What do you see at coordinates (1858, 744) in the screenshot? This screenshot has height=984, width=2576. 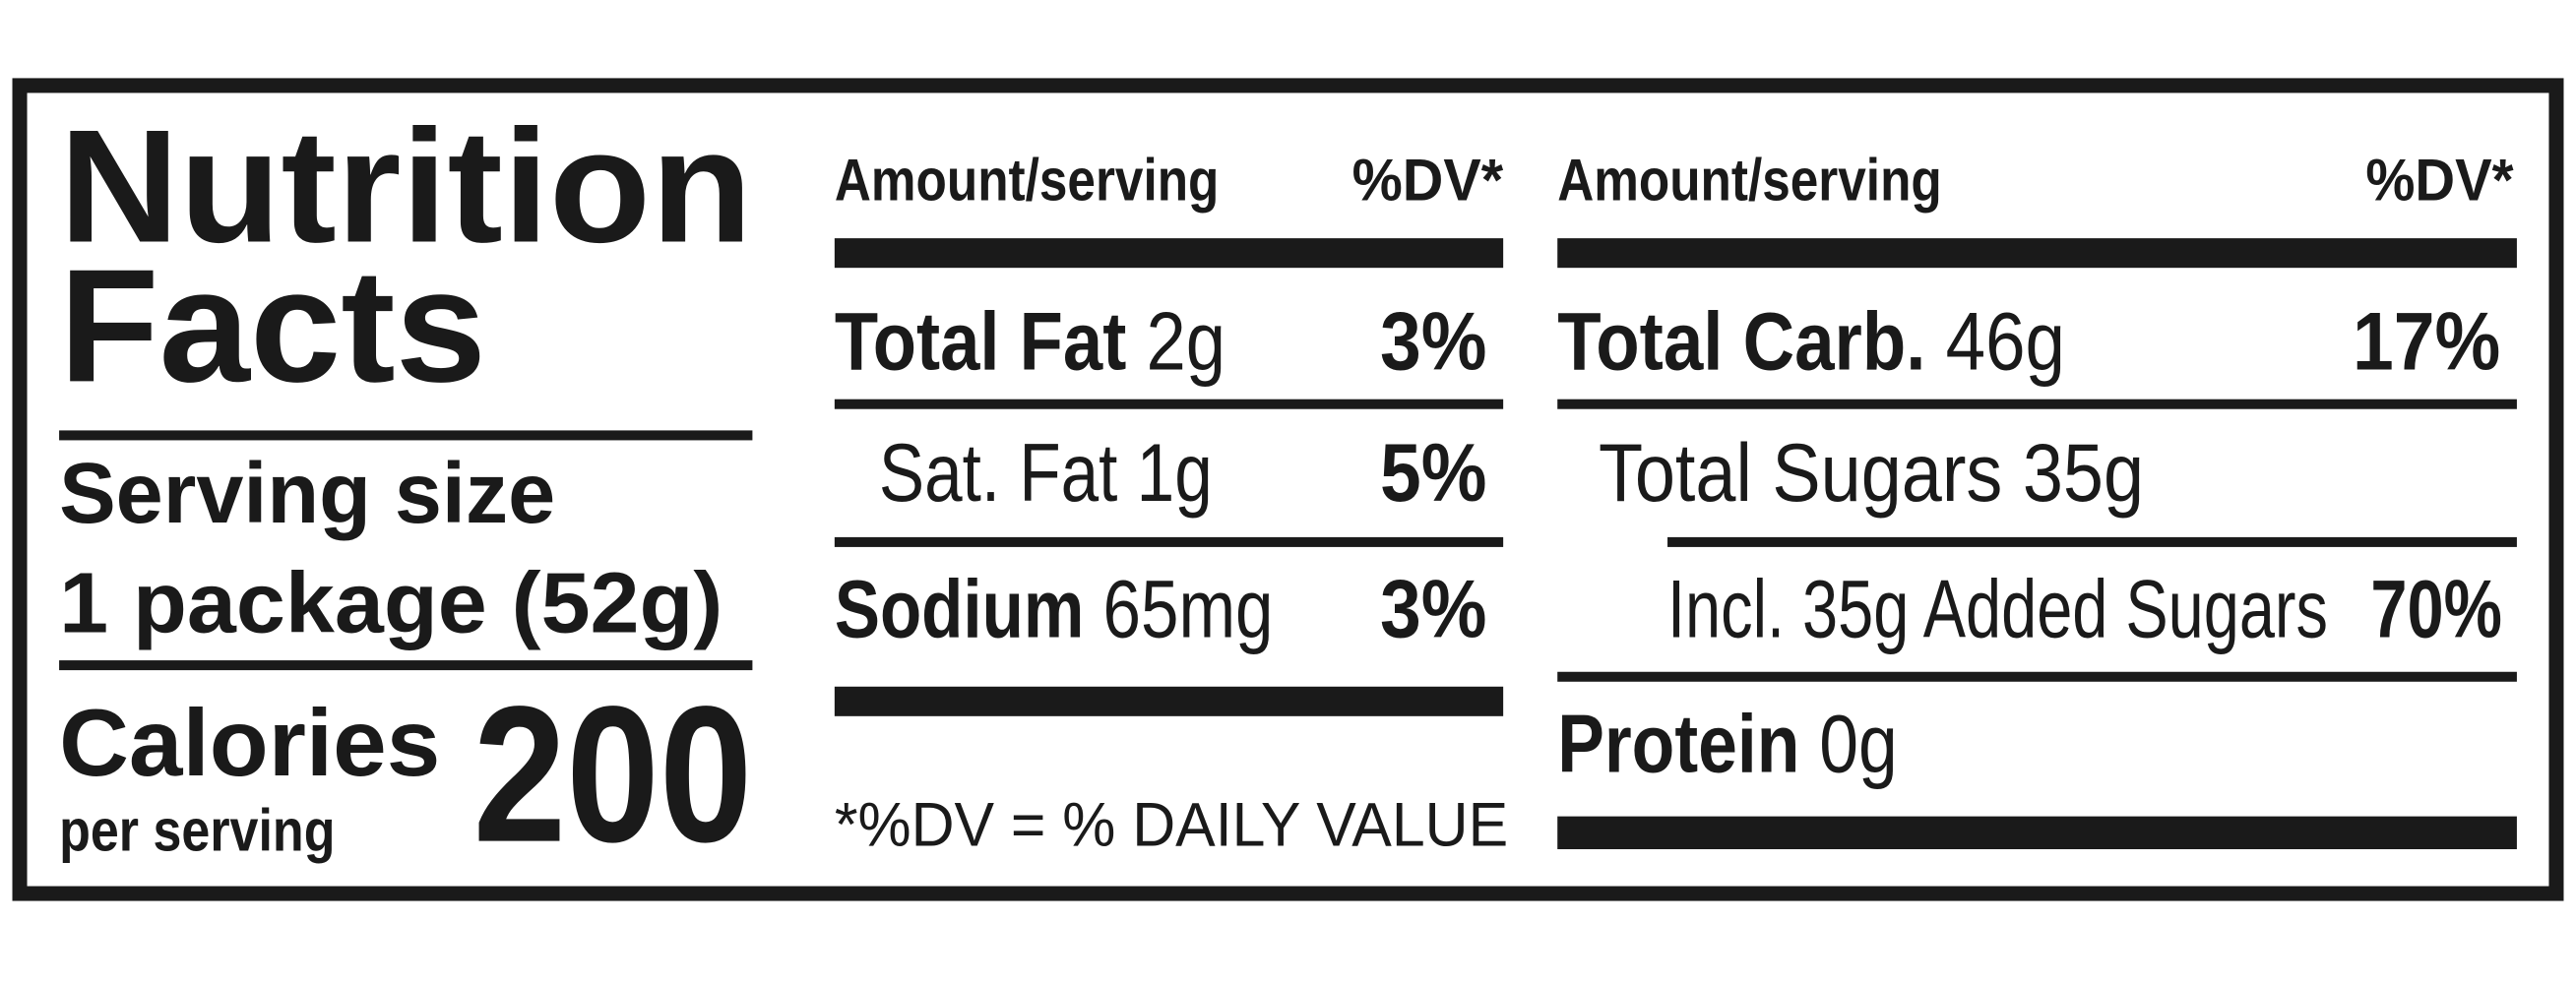 I see `nutrient-amount: 0g` at bounding box center [1858, 744].